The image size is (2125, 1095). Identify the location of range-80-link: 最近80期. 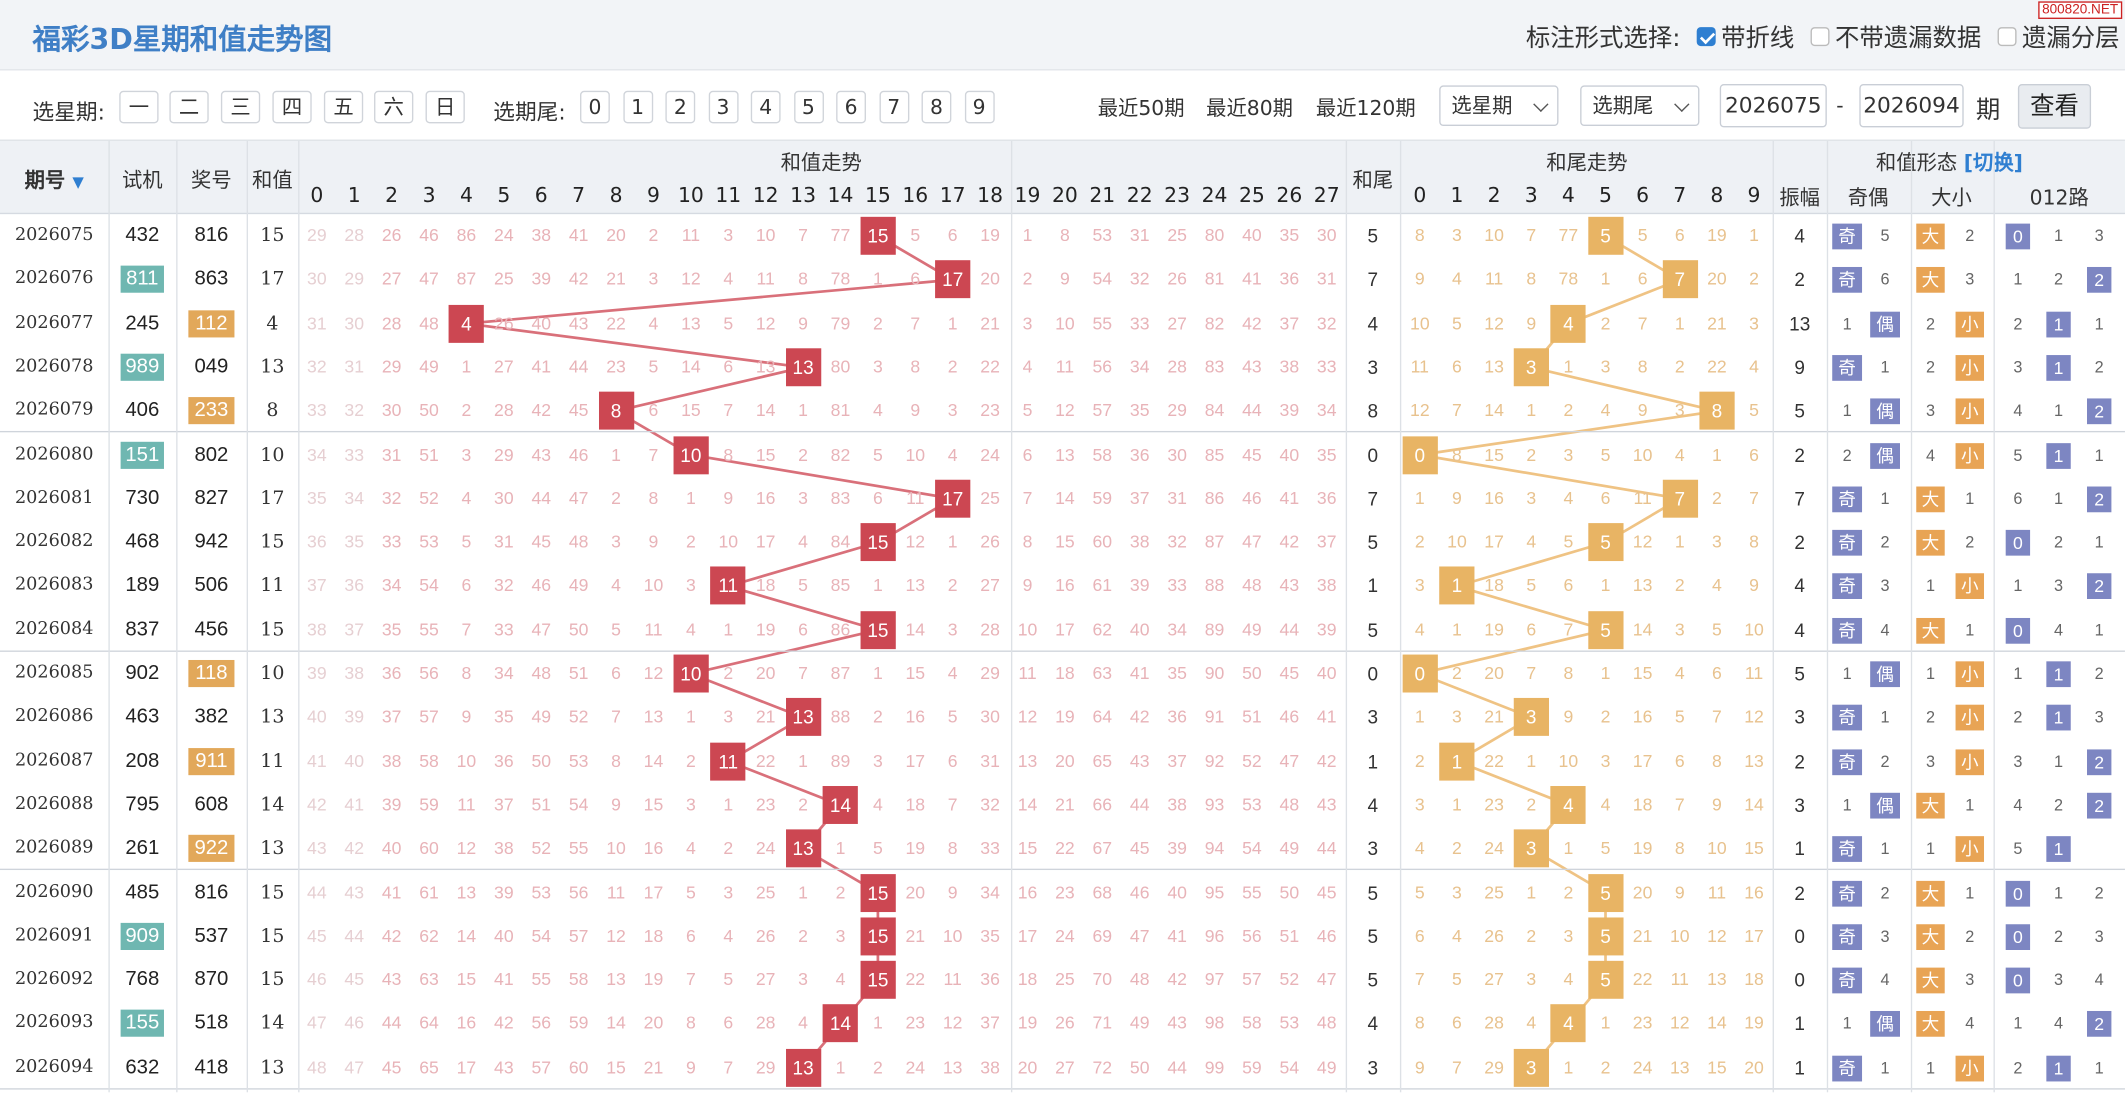
(1249, 108).